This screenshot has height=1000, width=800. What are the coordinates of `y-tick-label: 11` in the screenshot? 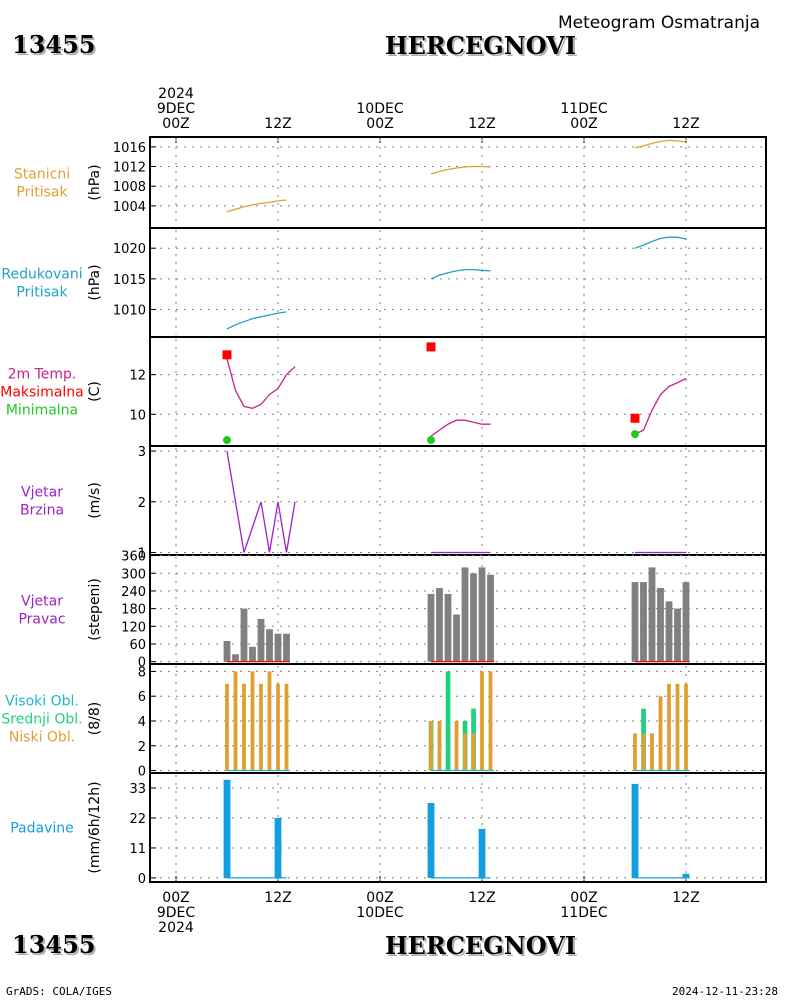 It's located at (137, 849).